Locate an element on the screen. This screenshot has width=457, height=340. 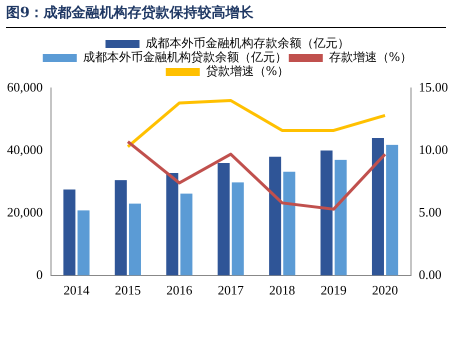
y2-tick-label: 15.00 is located at coordinates (433, 86).